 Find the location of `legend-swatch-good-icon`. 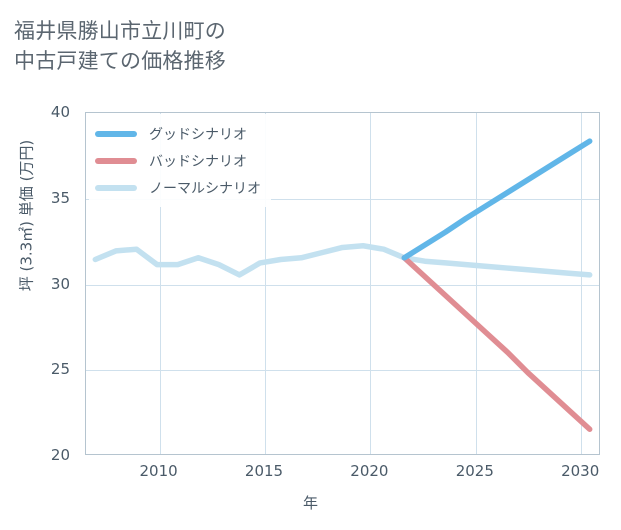

legend-swatch-good-icon is located at coordinates (116, 133).